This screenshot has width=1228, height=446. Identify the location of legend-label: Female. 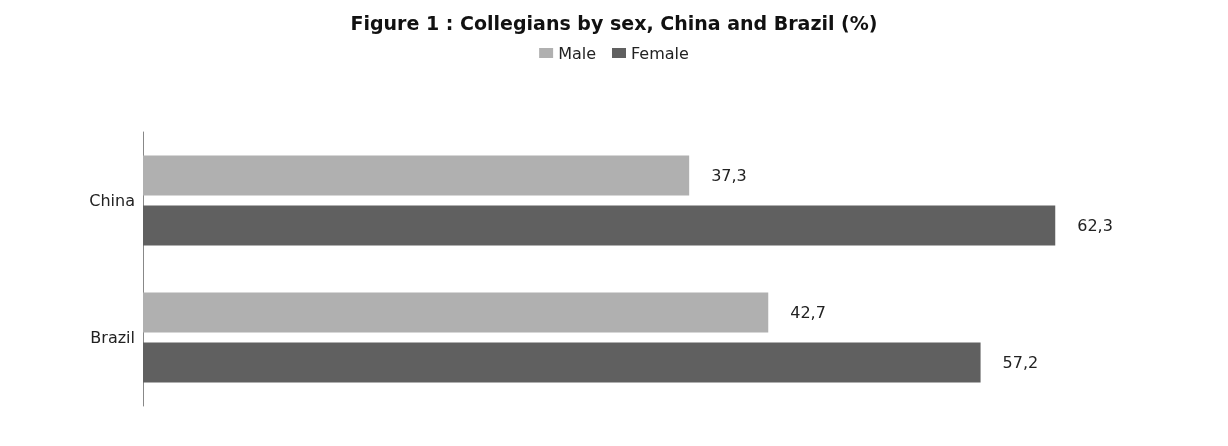
(660, 53).